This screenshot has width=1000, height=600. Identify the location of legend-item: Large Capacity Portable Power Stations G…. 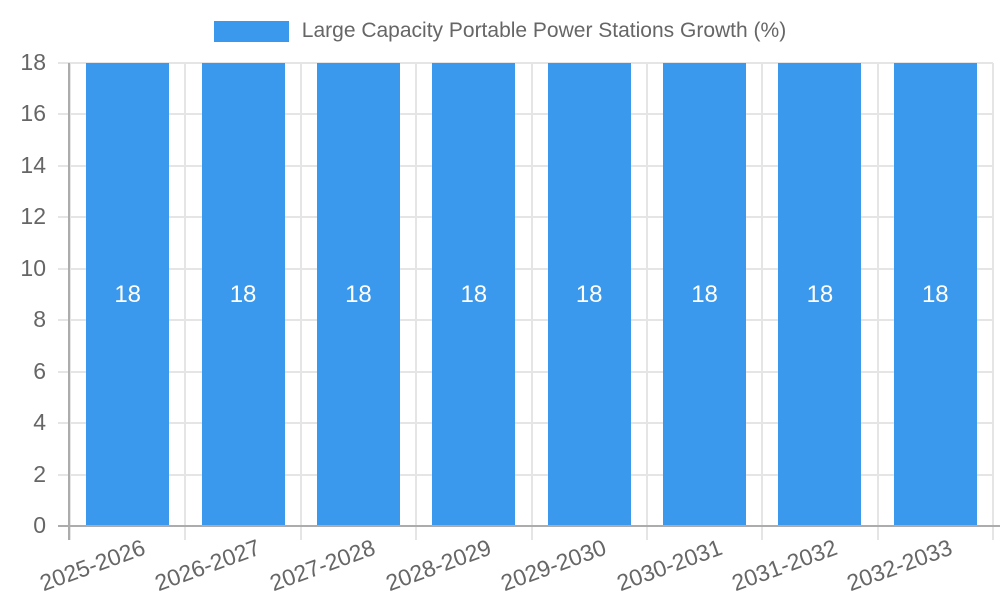
(500, 30).